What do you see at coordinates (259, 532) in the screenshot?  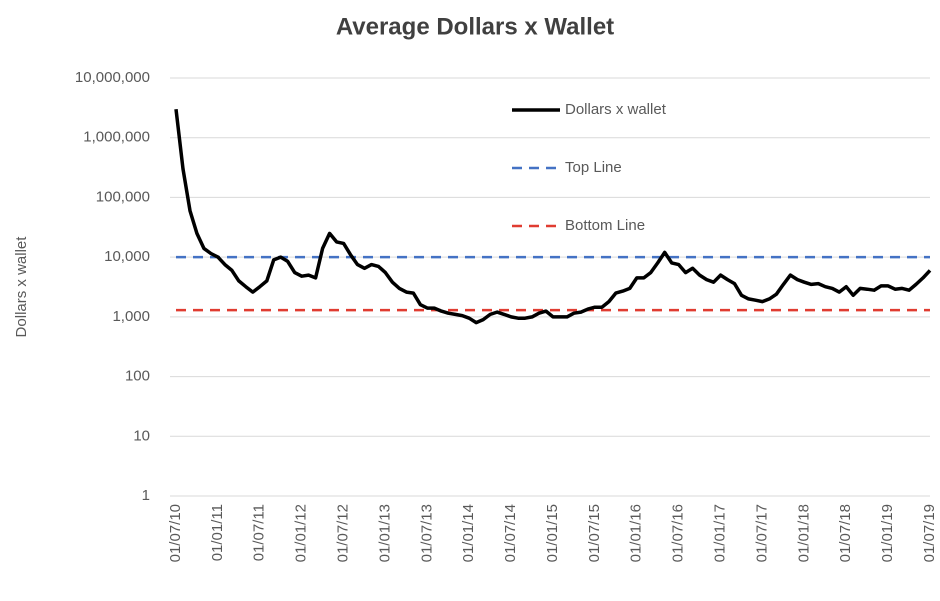 I see `x-tick-label: 01/07/11` at bounding box center [259, 532].